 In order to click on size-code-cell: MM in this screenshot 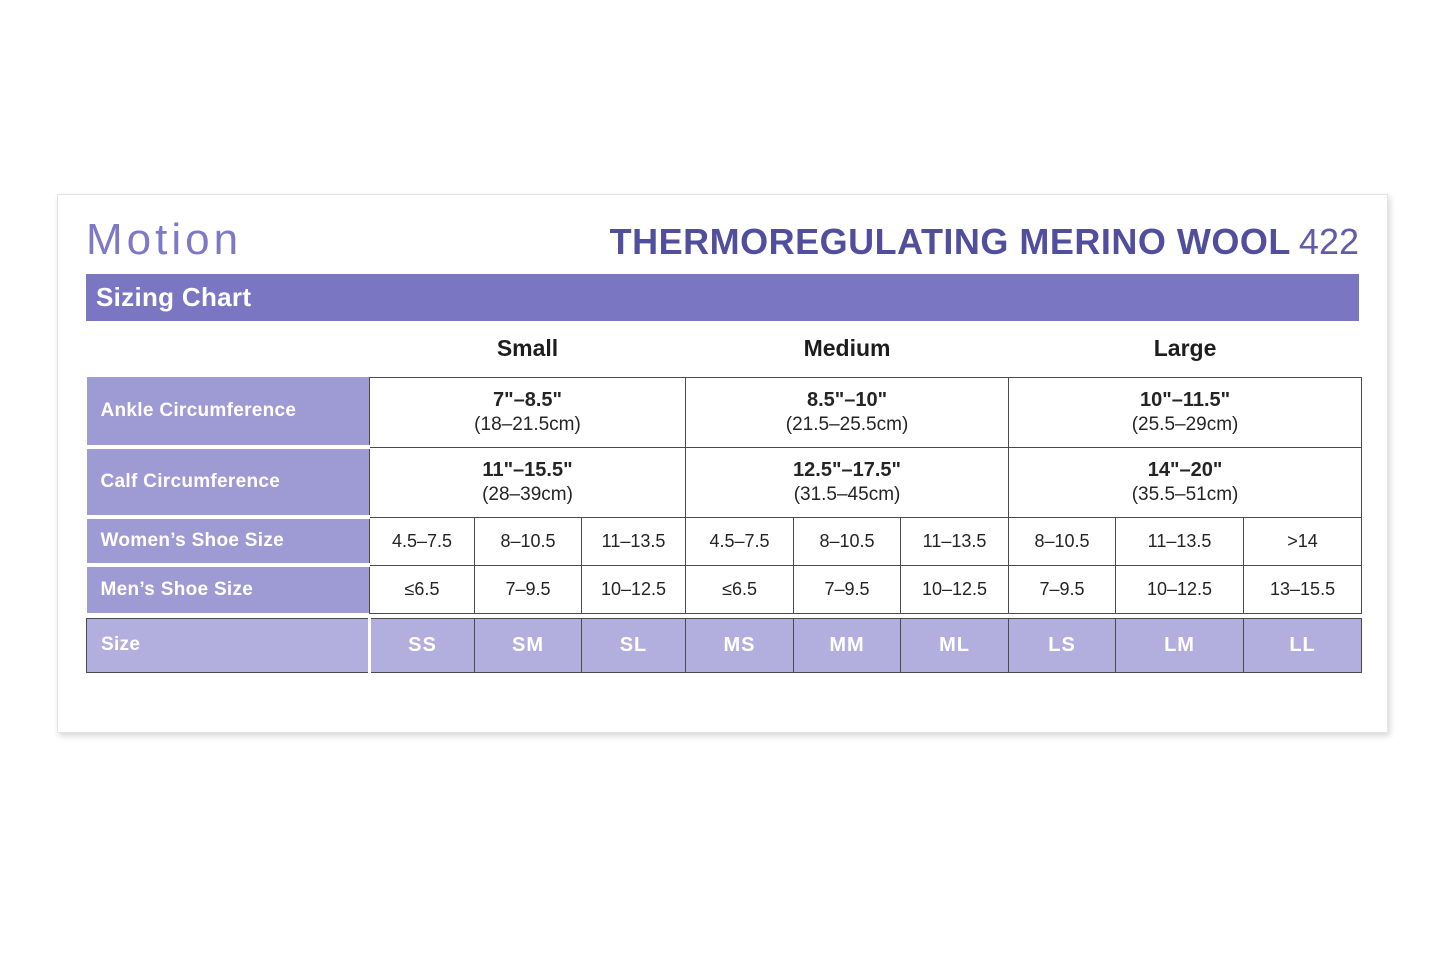, I will do `click(847, 645)`.